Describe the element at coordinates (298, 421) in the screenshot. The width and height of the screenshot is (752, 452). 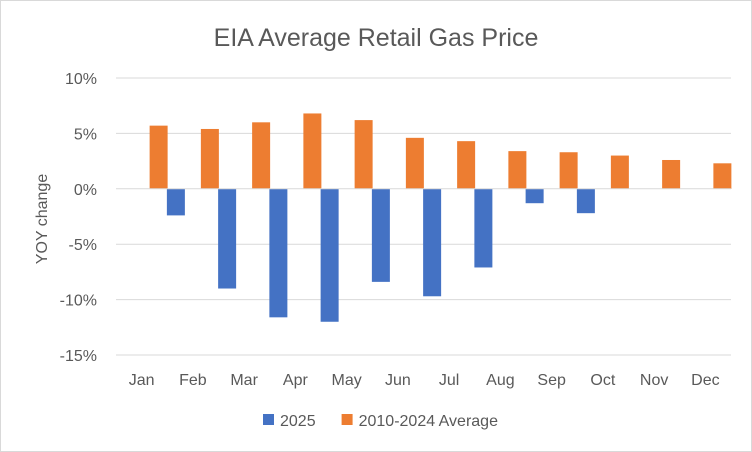
I see `legend-label: 2025` at that location.